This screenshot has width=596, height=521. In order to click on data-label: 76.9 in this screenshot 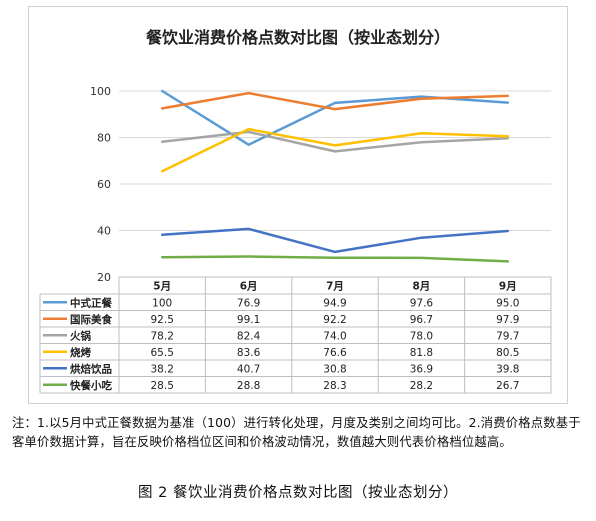, I will do `click(248, 303)`.